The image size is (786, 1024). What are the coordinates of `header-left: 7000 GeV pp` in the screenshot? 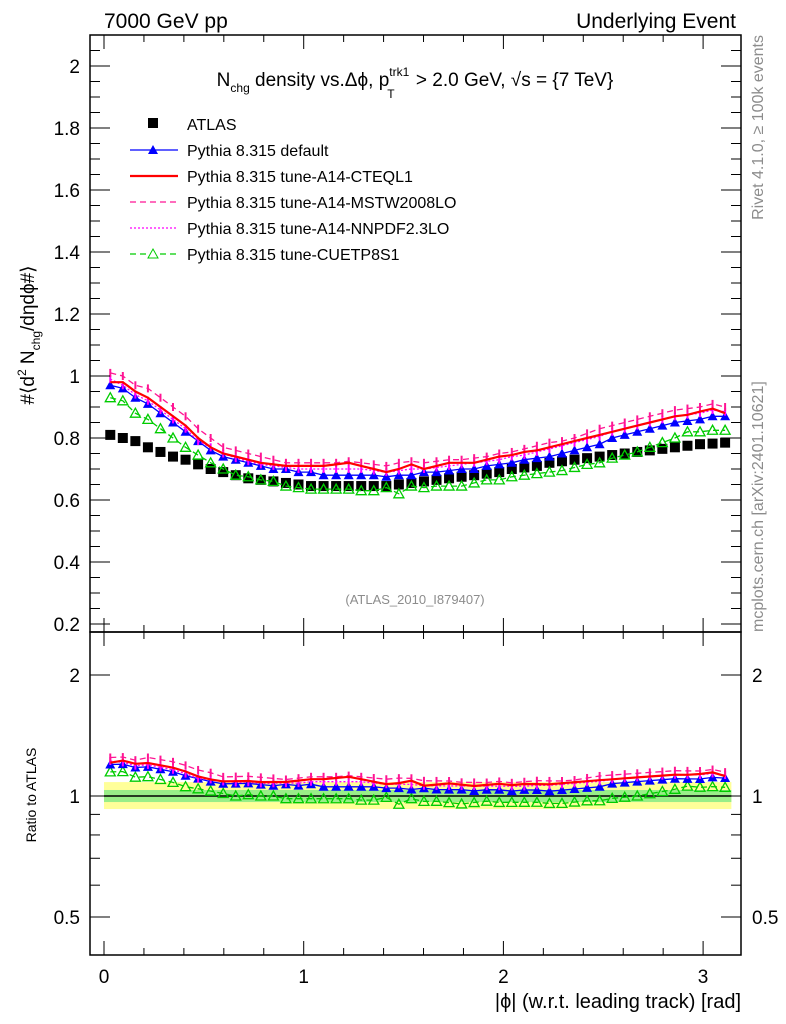 It's located at (166, 21).